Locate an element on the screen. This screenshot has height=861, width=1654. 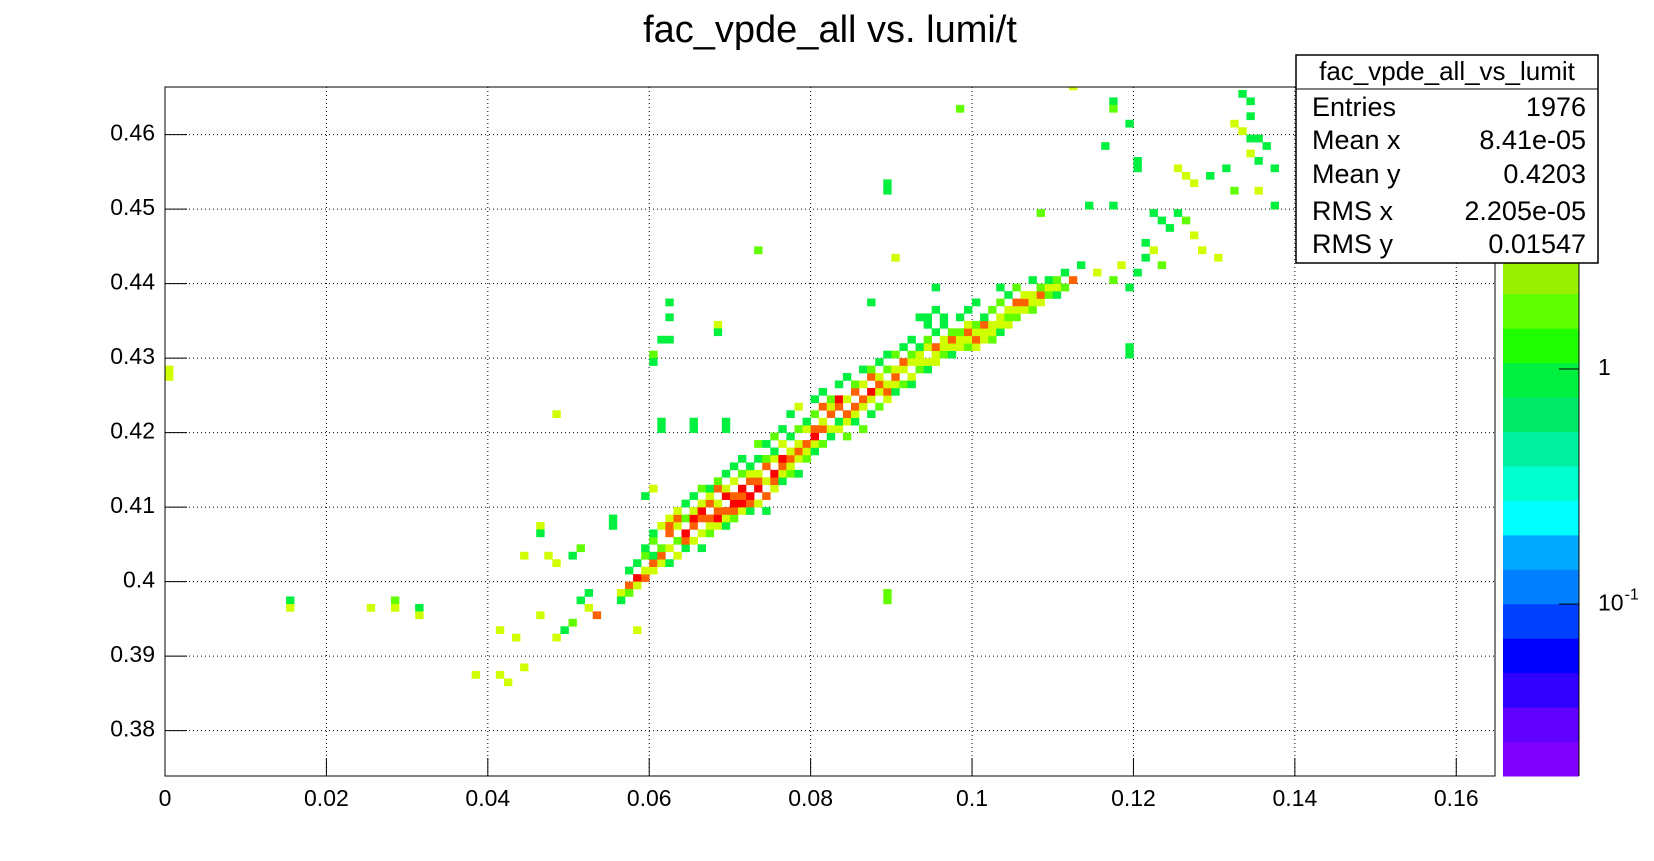
y-tick-label: 0.43 is located at coordinates (132, 356).